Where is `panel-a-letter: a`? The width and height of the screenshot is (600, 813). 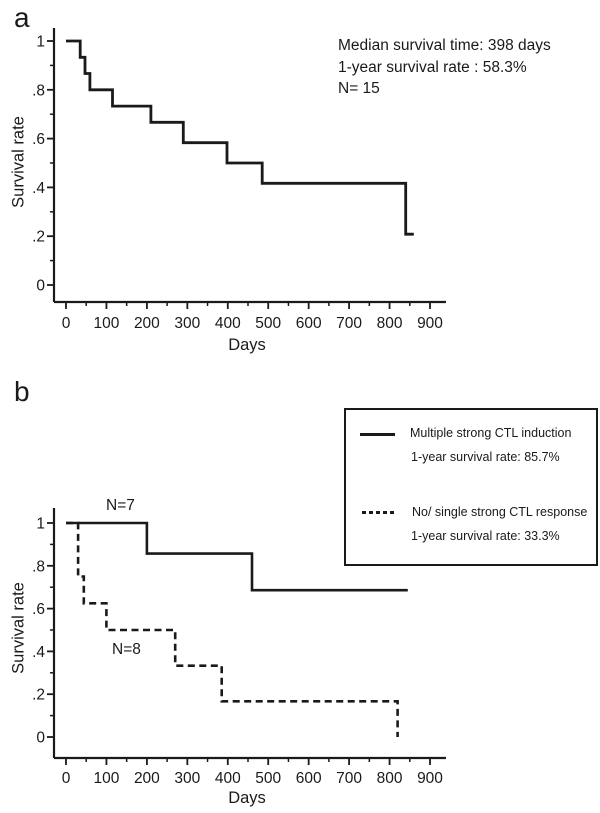
panel-a-letter: a is located at coordinates (22, 17).